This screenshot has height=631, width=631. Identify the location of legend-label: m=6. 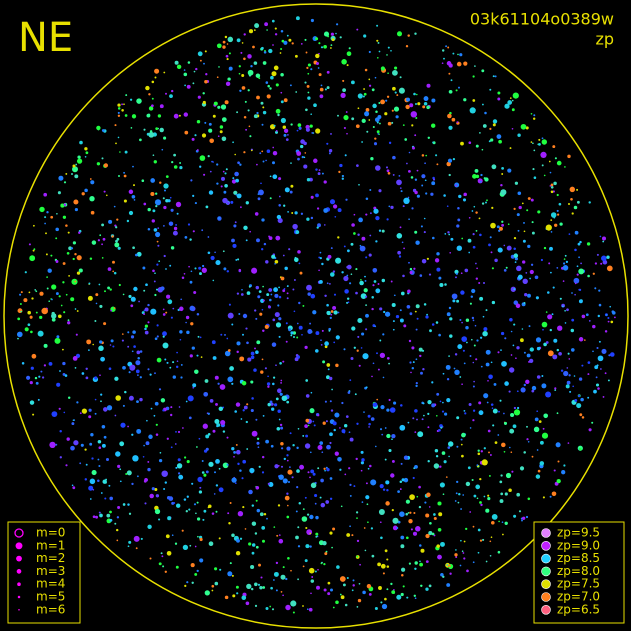
(50, 609).